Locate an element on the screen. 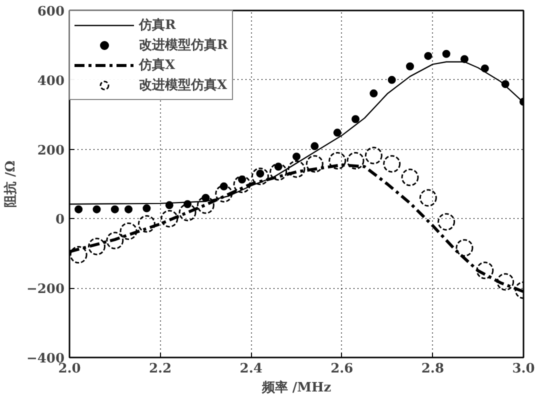  y-axis-title: 阻抗 /Ω is located at coordinates (10, 184).